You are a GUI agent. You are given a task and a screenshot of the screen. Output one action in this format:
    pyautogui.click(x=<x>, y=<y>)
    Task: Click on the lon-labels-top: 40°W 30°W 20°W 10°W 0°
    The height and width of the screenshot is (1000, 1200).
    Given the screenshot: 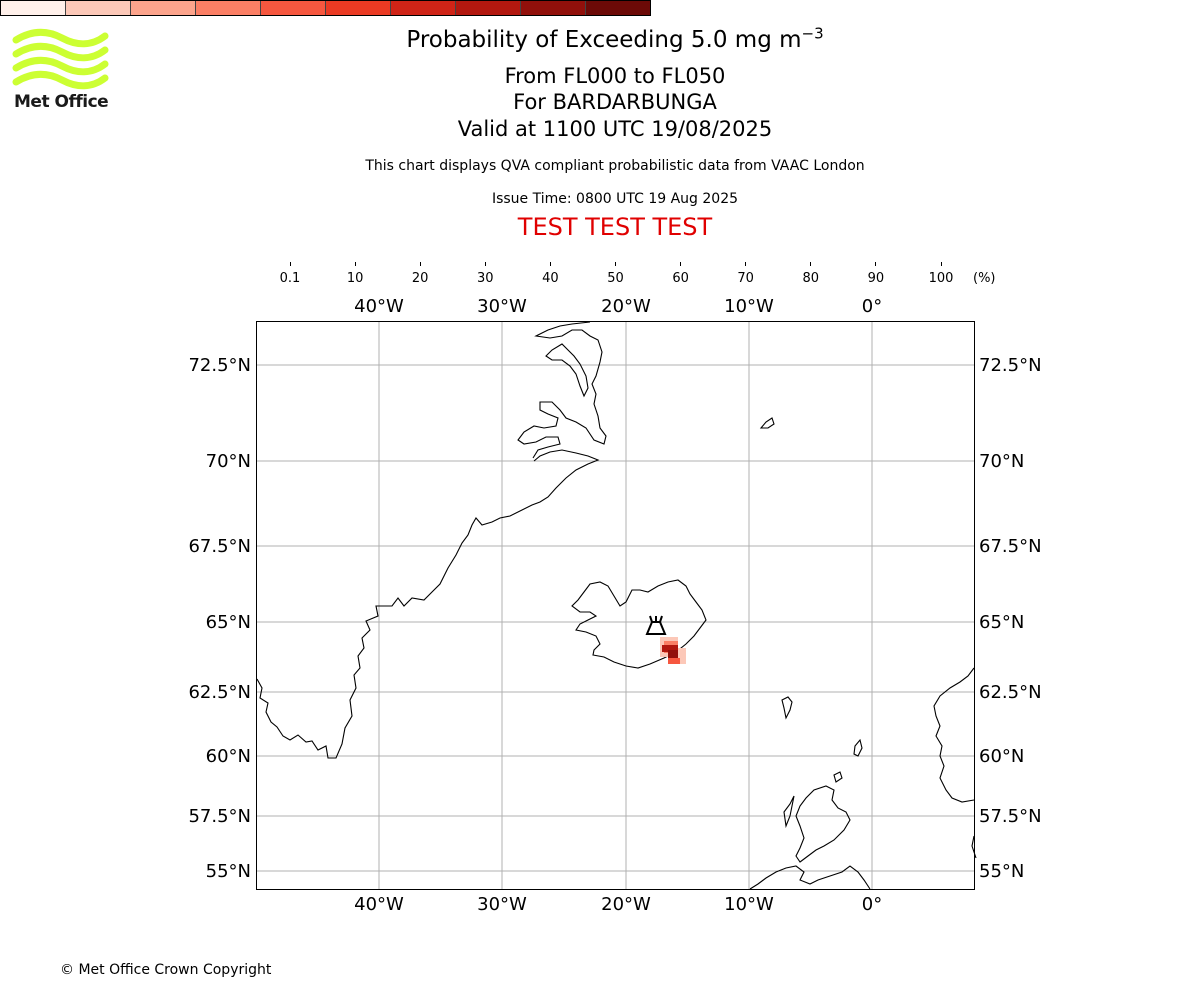 What is the action you would take?
    pyautogui.click(x=618, y=306)
    